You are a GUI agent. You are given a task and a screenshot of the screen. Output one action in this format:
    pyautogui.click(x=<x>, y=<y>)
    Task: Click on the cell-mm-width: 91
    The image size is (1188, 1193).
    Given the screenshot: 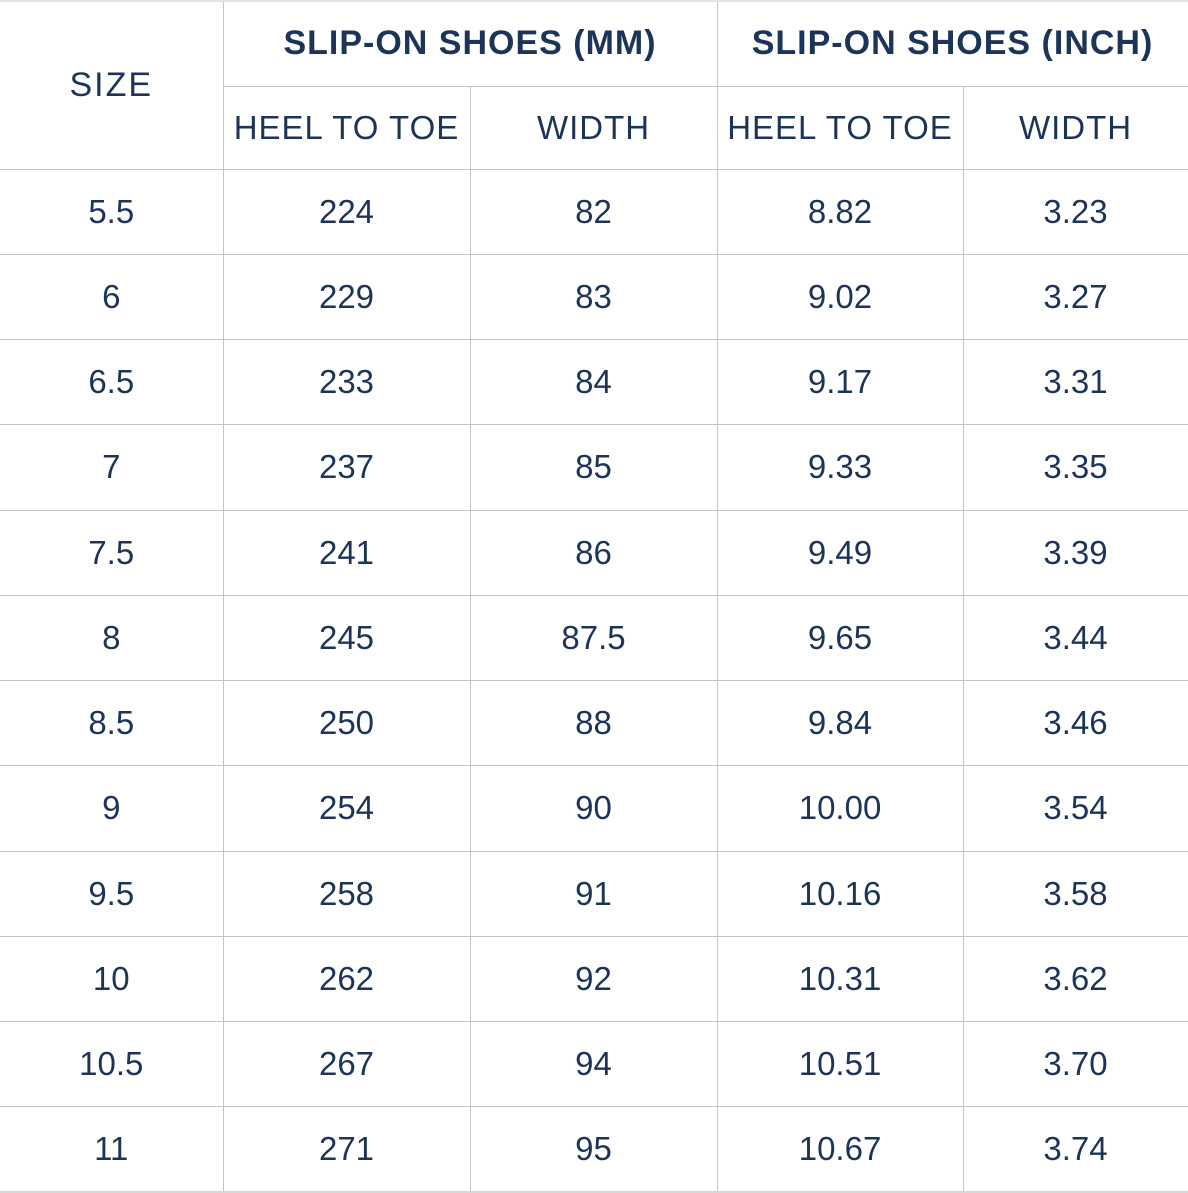 What is the action you would take?
    pyautogui.click(x=593, y=893)
    